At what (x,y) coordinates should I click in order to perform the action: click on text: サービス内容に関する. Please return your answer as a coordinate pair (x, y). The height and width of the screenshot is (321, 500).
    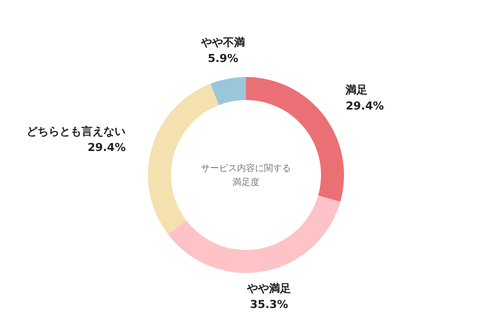
    Looking at the image, I should click on (246, 168).